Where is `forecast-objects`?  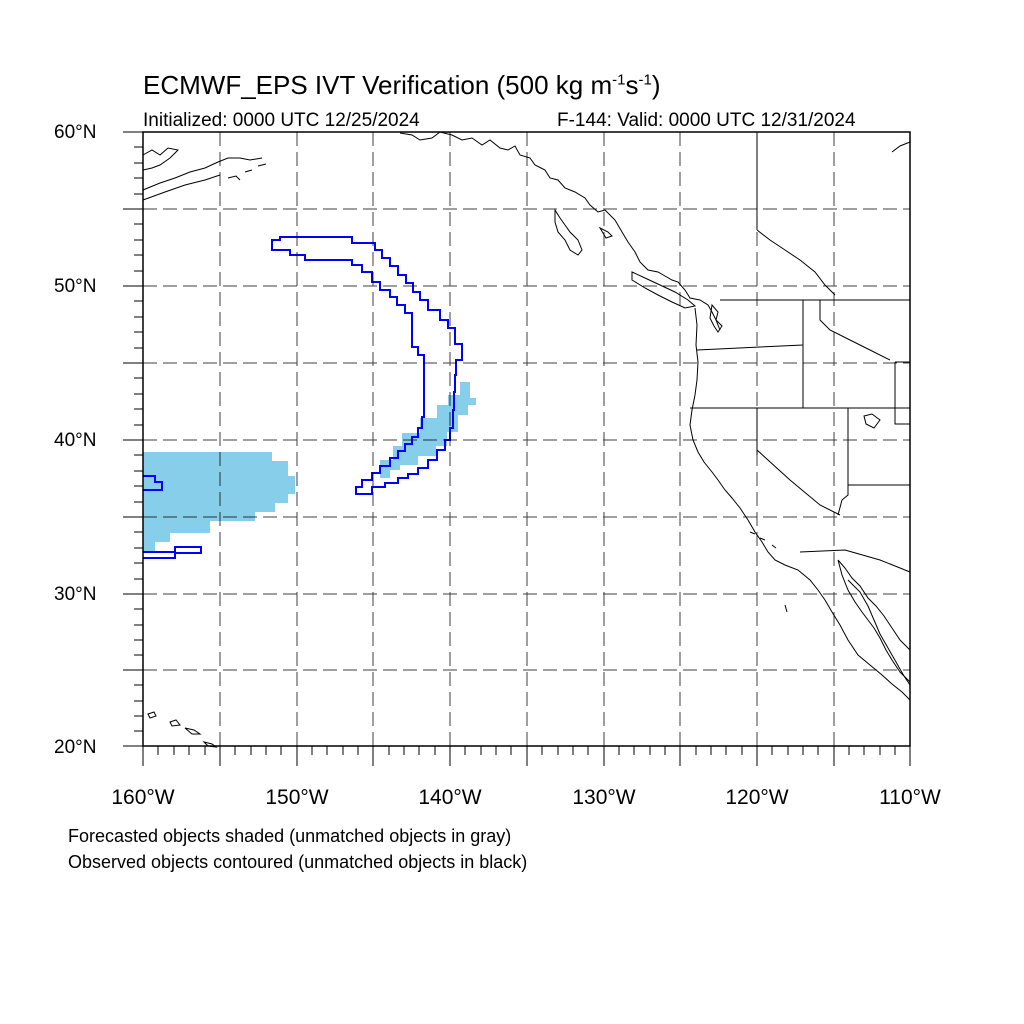 forecast-objects is located at coordinates (309, 466).